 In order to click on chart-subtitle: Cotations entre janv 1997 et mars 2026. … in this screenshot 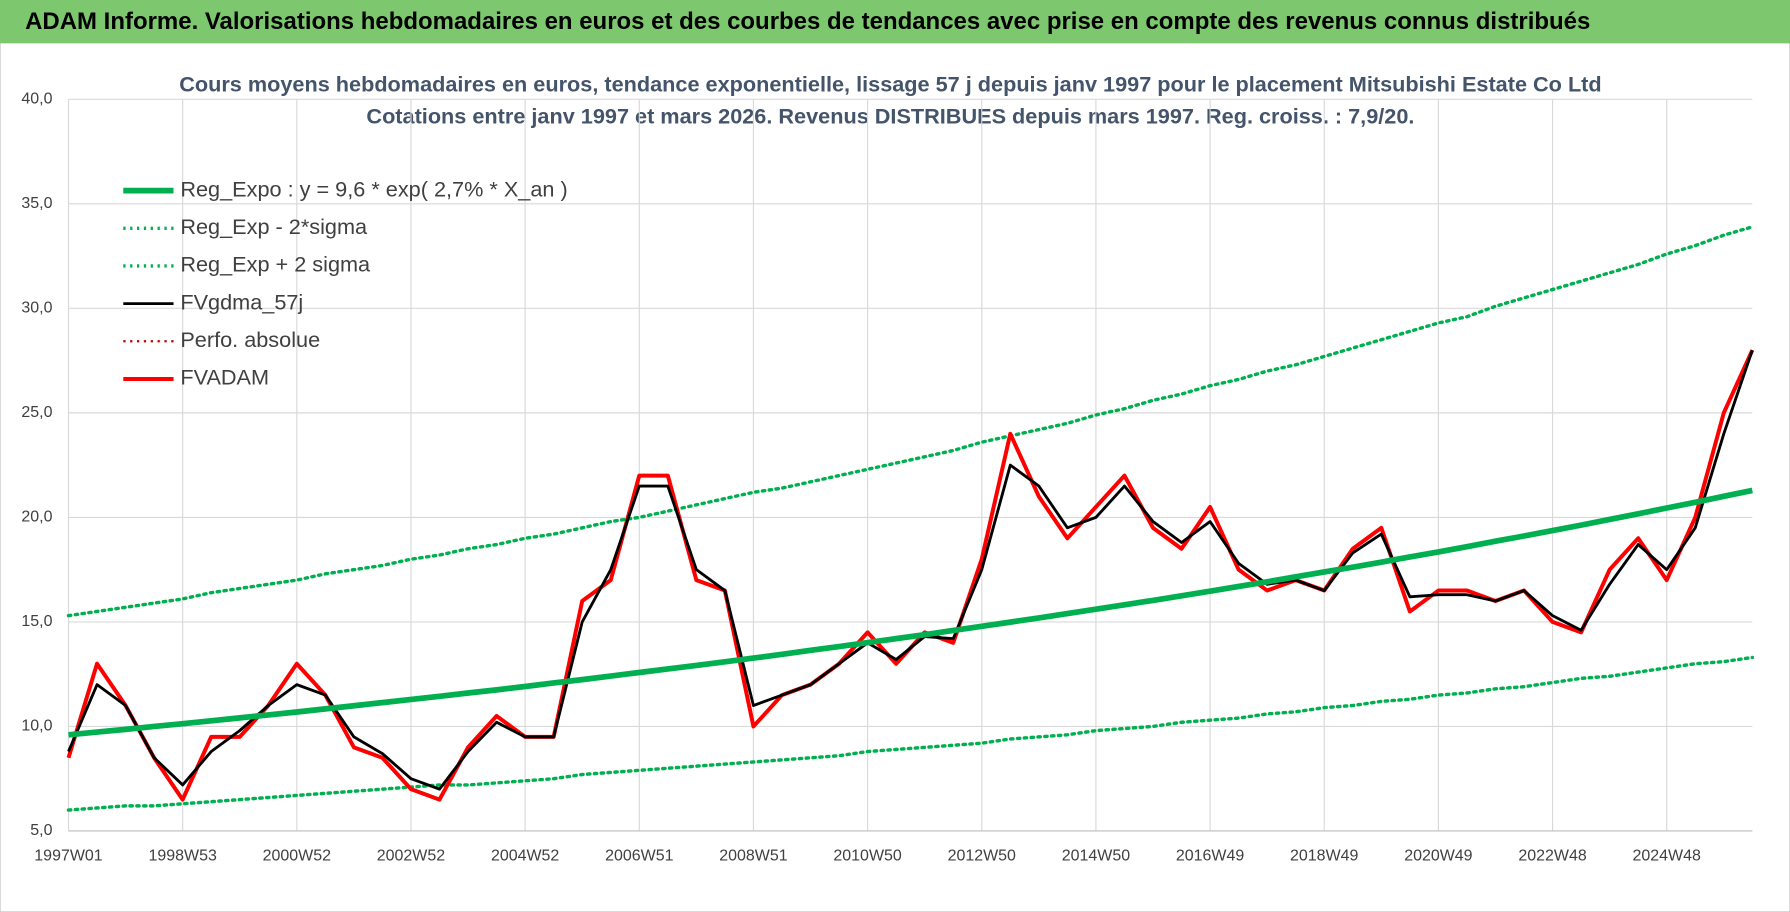, I will do `click(890, 115)`.